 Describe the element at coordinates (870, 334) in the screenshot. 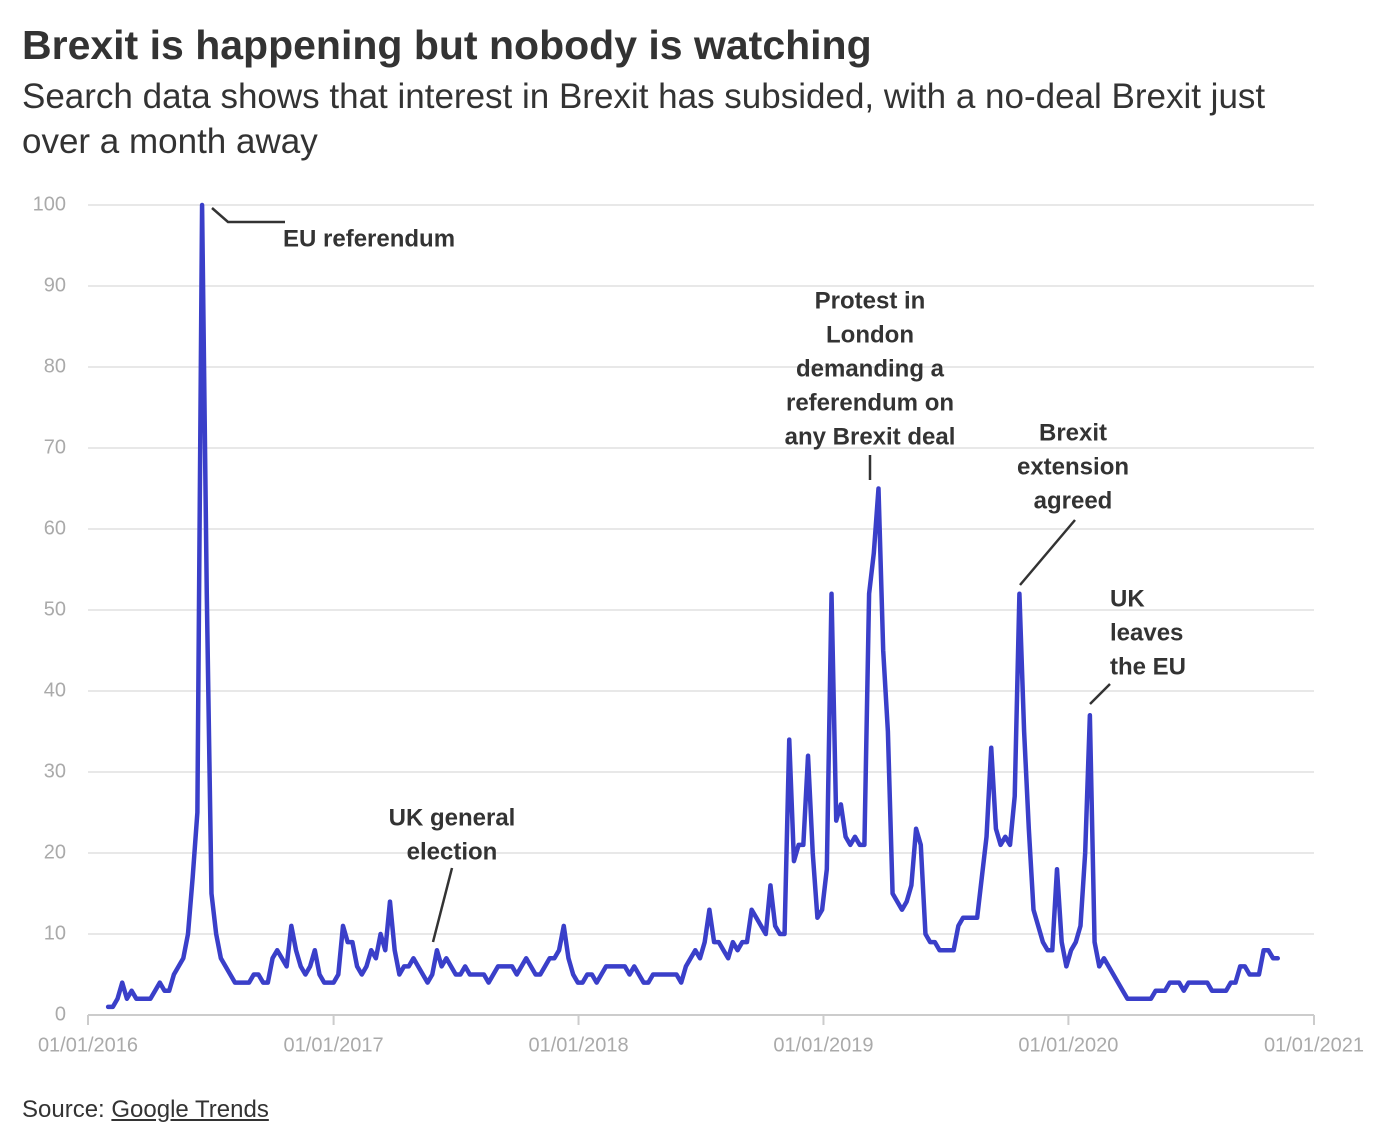

I see `annotation-text: London` at that location.